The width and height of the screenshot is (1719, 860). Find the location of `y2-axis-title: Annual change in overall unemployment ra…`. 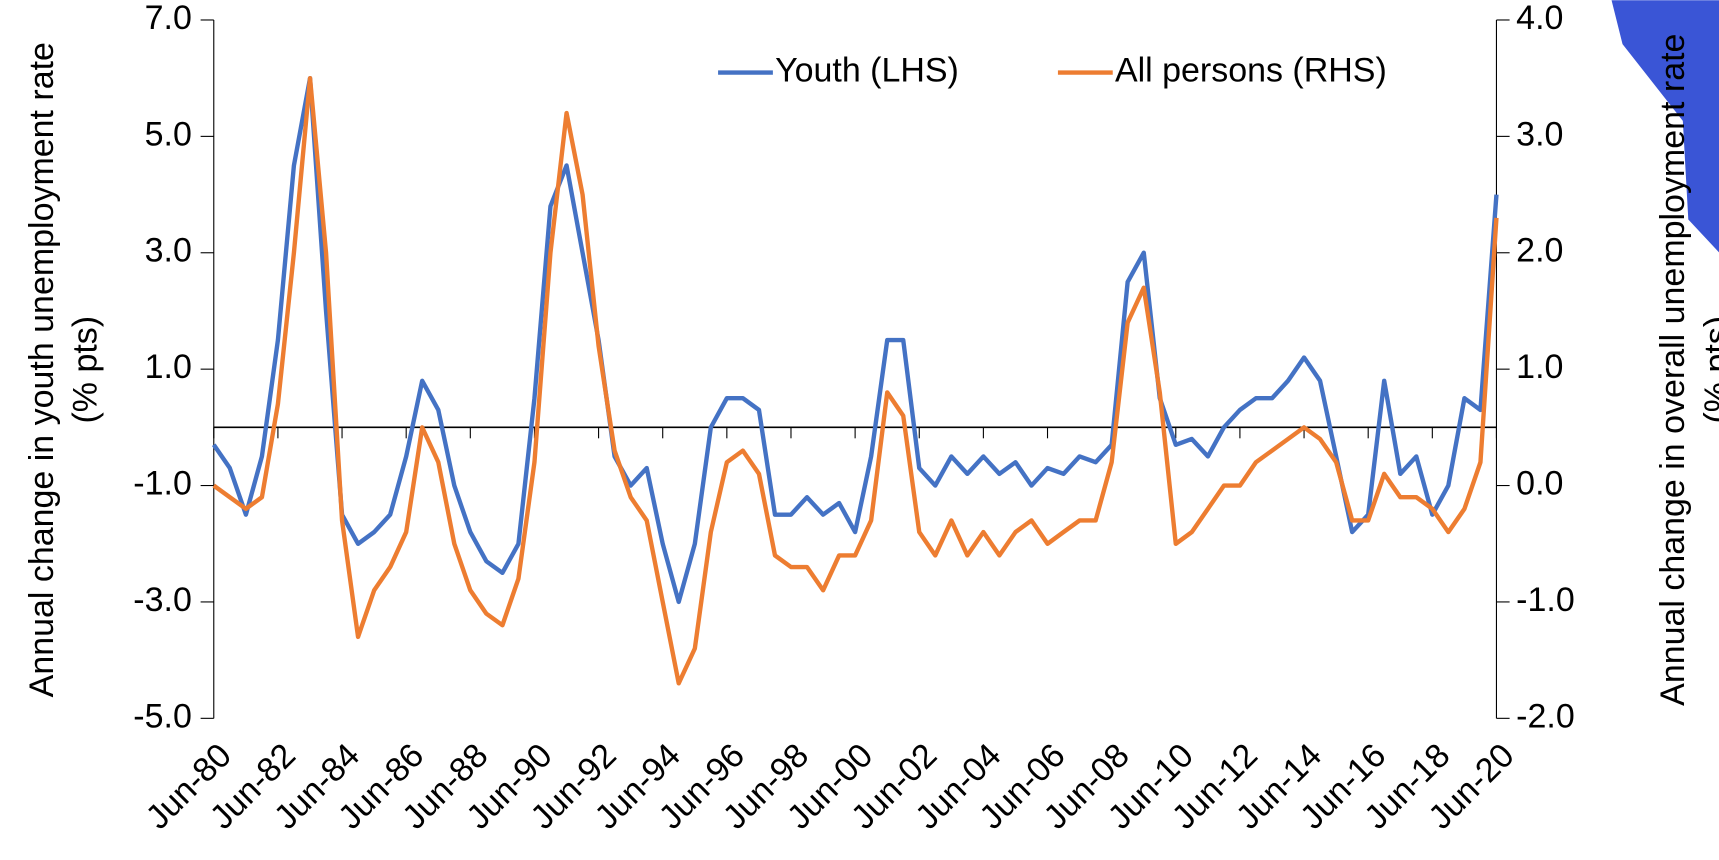

y2-axis-title: Annual change in overall unemployment ra… is located at coordinates (1686, 370).